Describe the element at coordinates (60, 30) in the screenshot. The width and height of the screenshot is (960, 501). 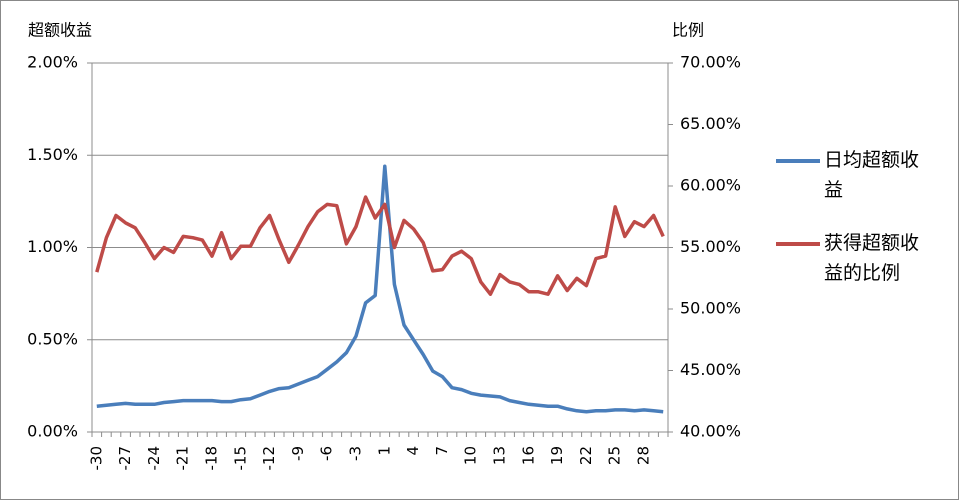
I see `y-axis-title: 超额收益` at that location.